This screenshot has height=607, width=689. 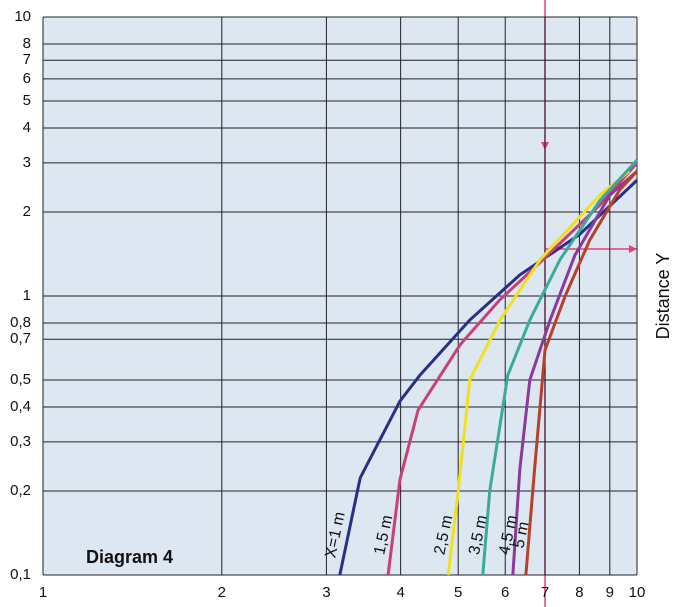 What do you see at coordinates (27, 162) in the screenshot?
I see `y-tick-label: 3` at bounding box center [27, 162].